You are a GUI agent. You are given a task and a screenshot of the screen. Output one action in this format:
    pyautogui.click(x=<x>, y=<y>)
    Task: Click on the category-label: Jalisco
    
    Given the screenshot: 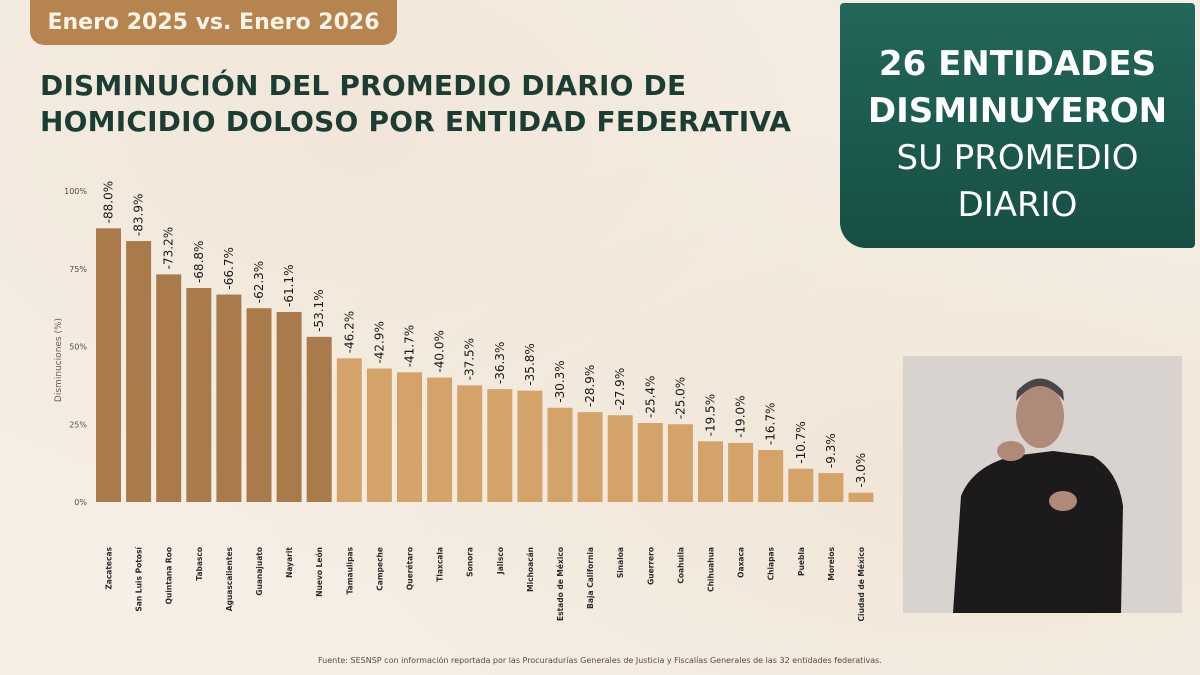 What is the action you would take?
    pyautogui.click(x=500, y=561)
    